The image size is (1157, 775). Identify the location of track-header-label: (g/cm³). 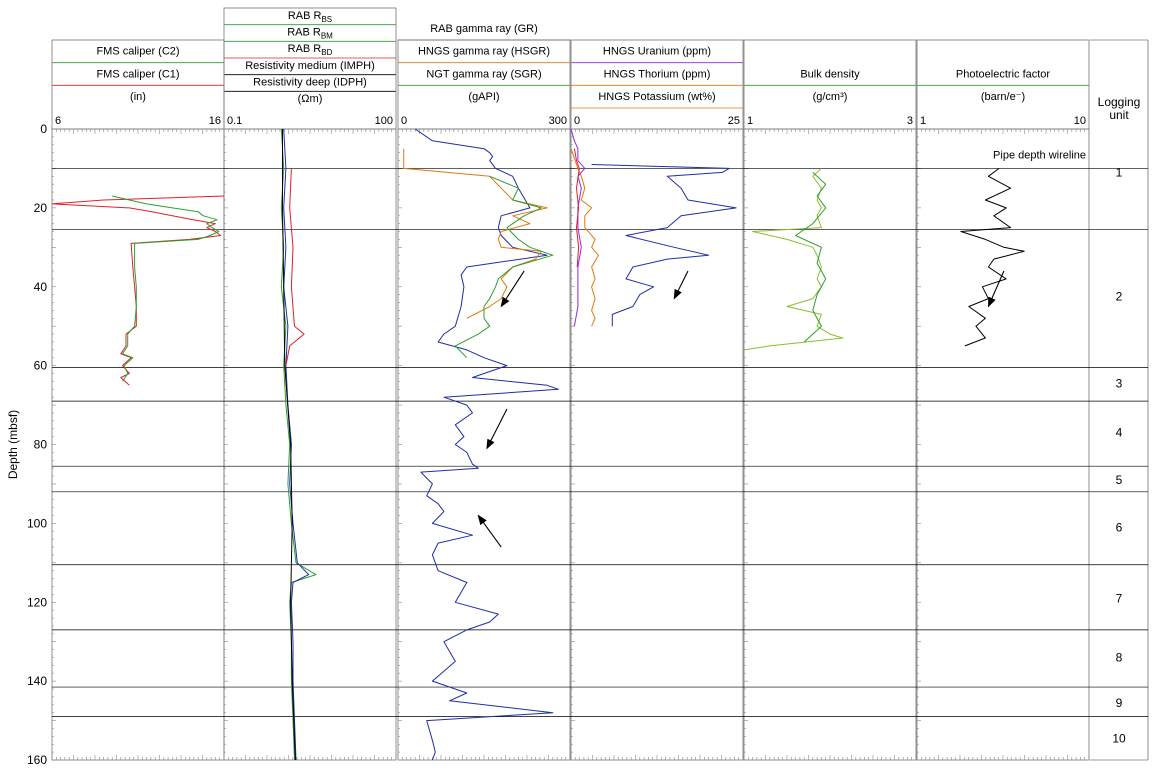
(830, 97).